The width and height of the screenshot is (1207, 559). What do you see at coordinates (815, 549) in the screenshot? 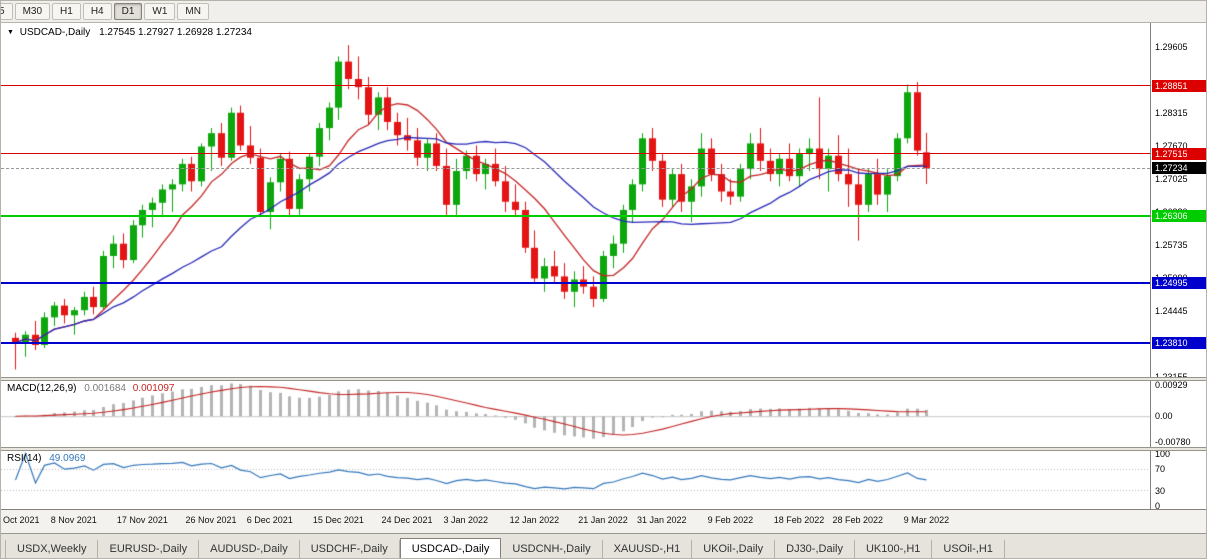
I see `tab-dj30-daily: DJ30-,Daily` at bounding box center [815, 549].